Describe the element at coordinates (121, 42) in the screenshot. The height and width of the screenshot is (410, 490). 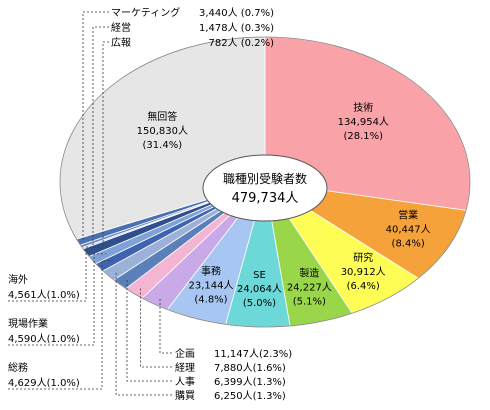
I see `top-label-name: 広報` at that location.